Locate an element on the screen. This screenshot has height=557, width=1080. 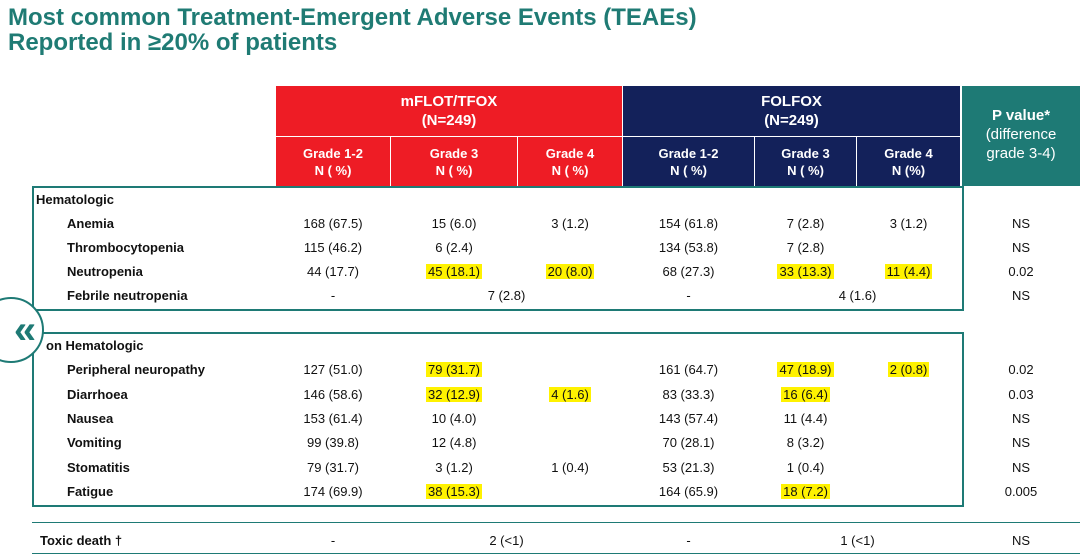
mflot-grade-3-label: Grade 3 is located at coordinates (454, 153).